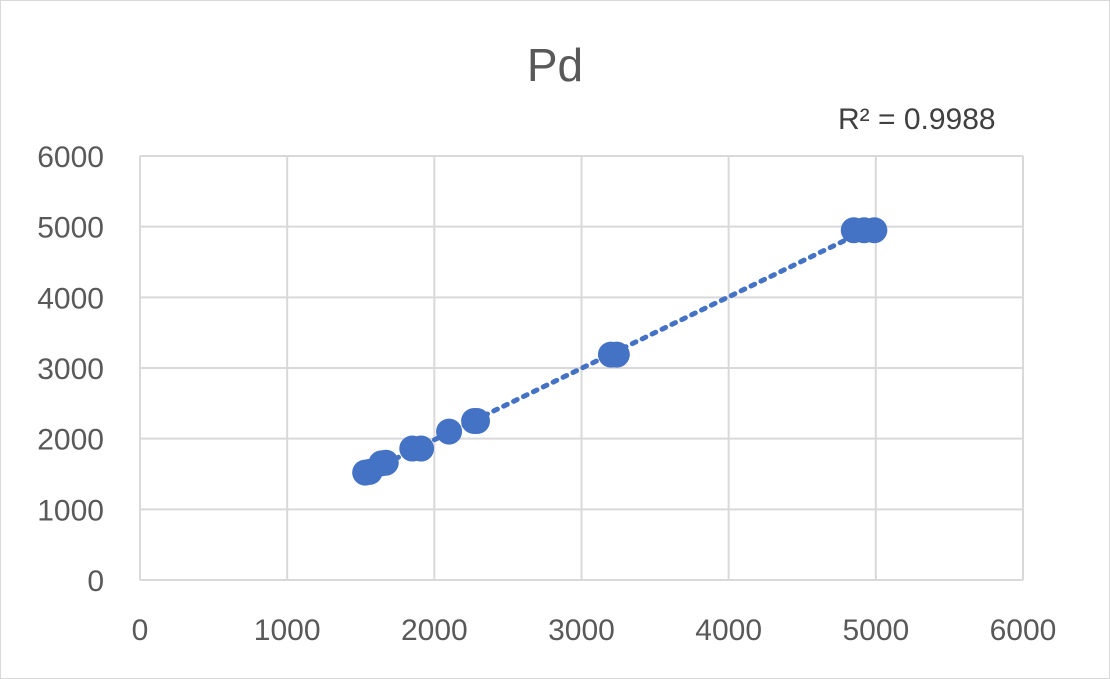 The height and width of the screenshot is (679, 1110). I want to click on y-tick-label: 6000, so click(70, 157).